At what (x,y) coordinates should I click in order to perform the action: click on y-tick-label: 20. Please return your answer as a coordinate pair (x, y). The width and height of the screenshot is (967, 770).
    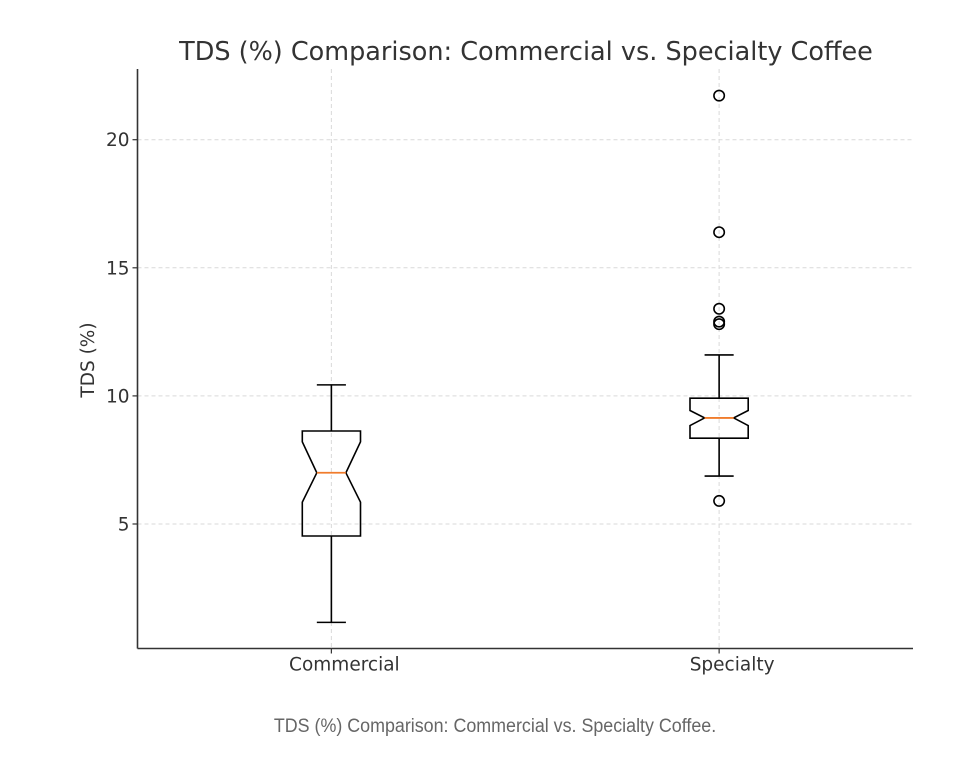
    Looking at the image, I should click on (118, 140).